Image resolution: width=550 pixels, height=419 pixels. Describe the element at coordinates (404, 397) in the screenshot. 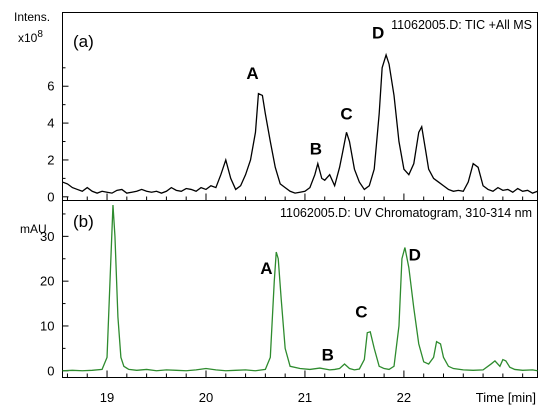

I see `xtick-label: 22` at that location.